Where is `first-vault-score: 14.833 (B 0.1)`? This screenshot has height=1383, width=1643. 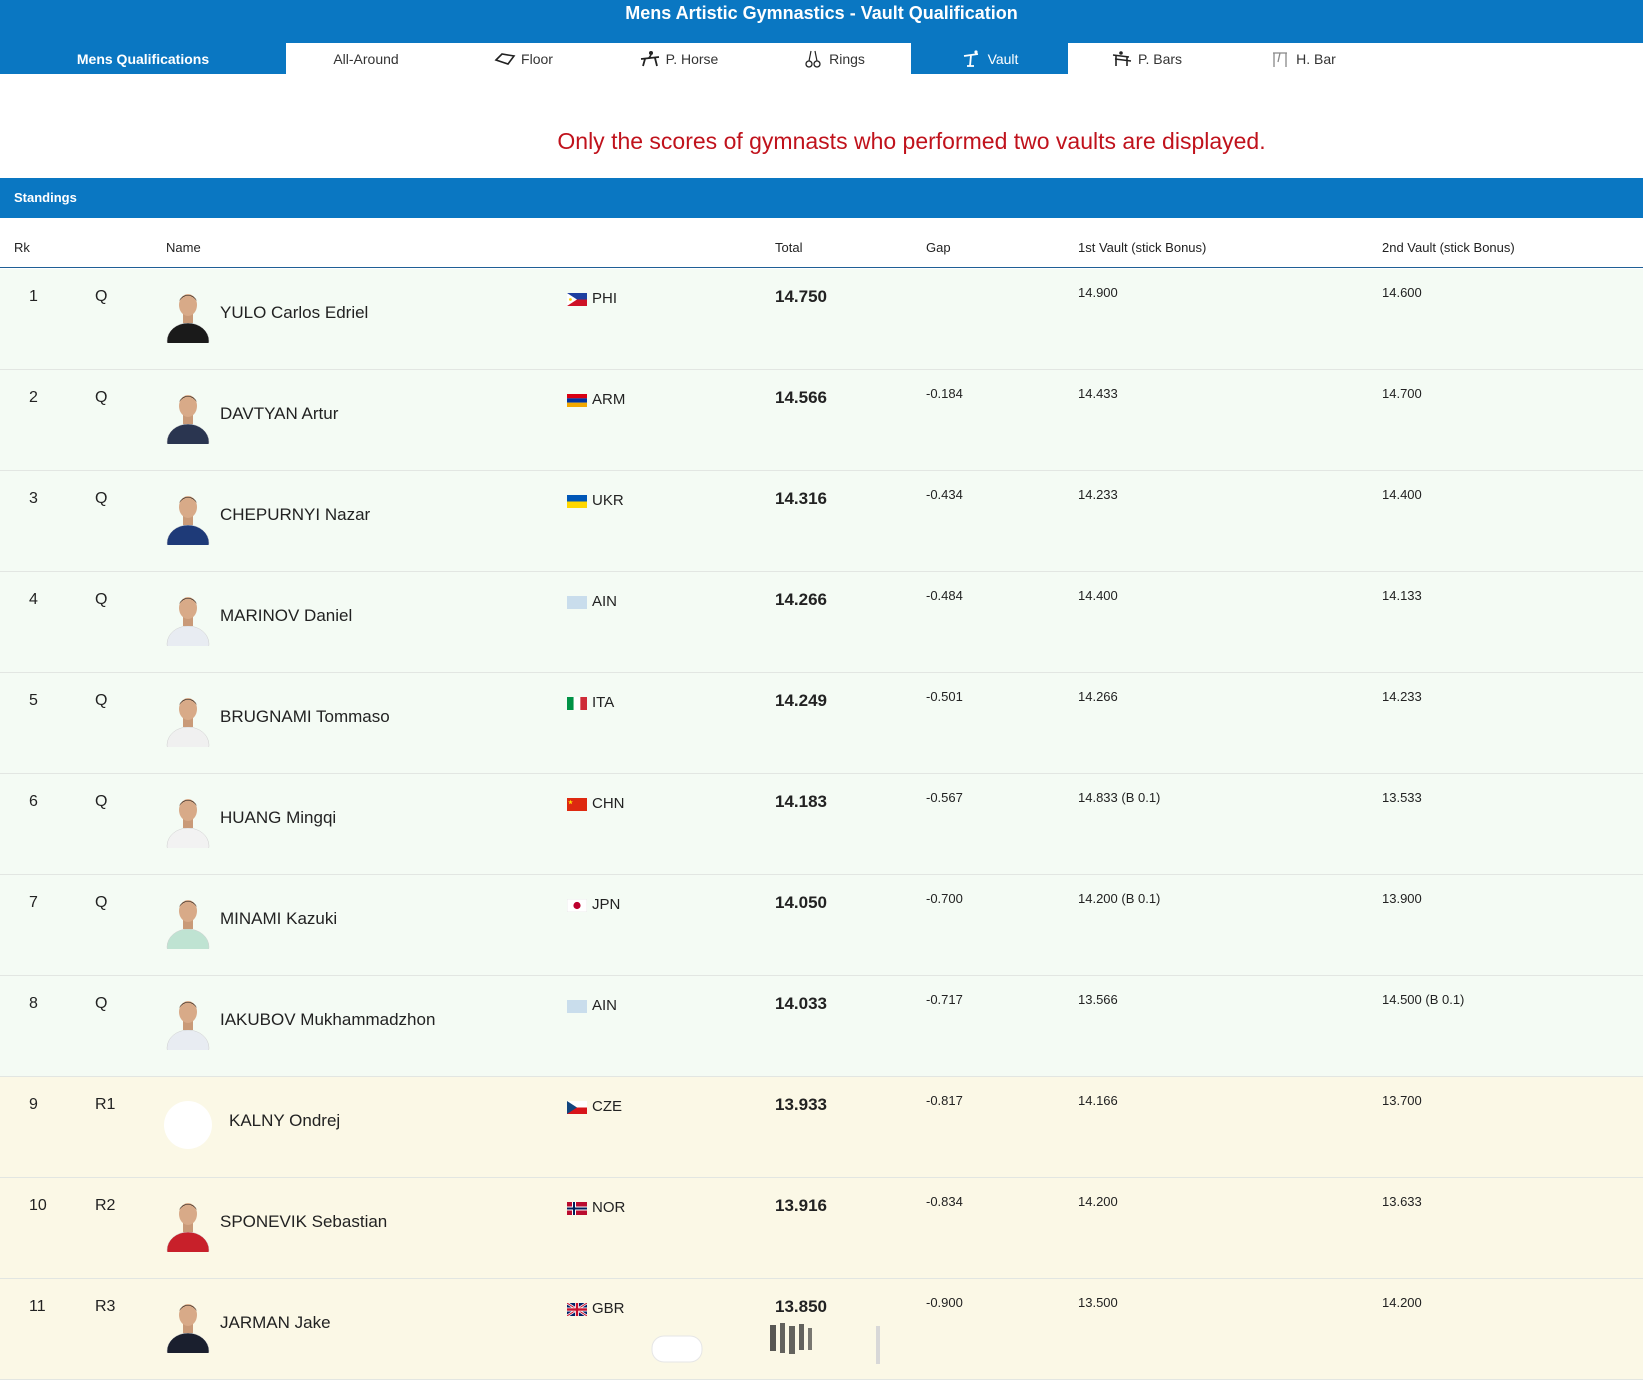
first-vault-score: 14.833 (B 0.1) is located at coordinates (1119, 797).